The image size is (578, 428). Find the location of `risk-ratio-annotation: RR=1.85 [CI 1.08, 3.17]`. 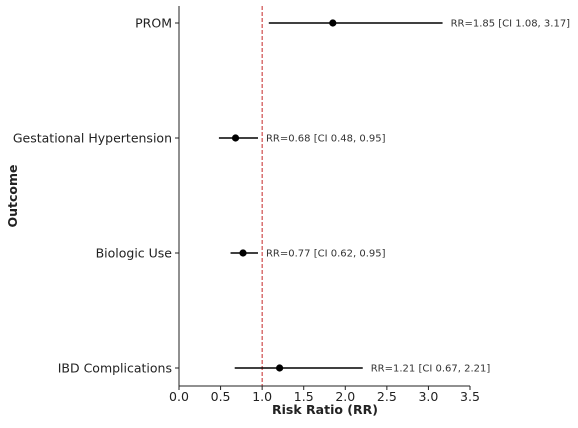

risk-ratio-annotation: RR=1.85 [CI 1.08, 3.17] is located at coordinates (511, 24).